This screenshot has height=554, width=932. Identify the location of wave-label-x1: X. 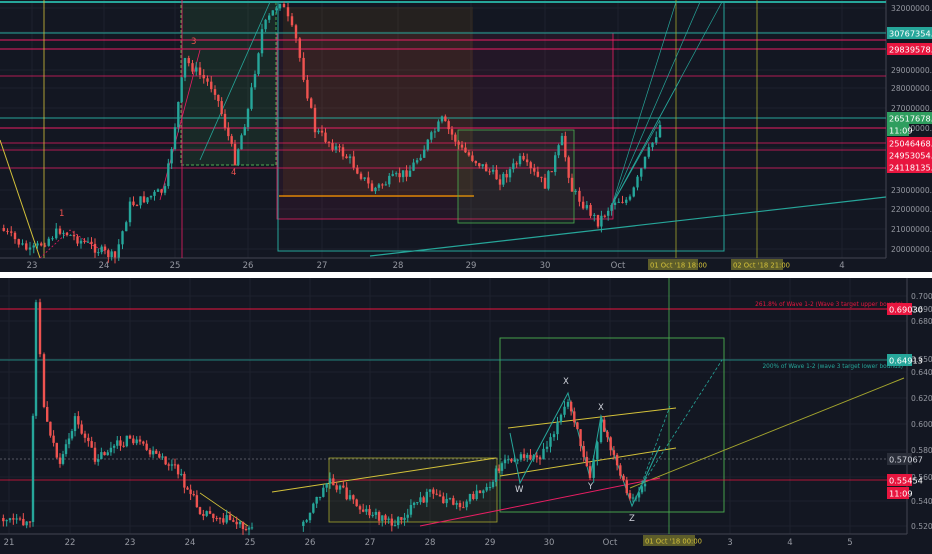
(566, 382).